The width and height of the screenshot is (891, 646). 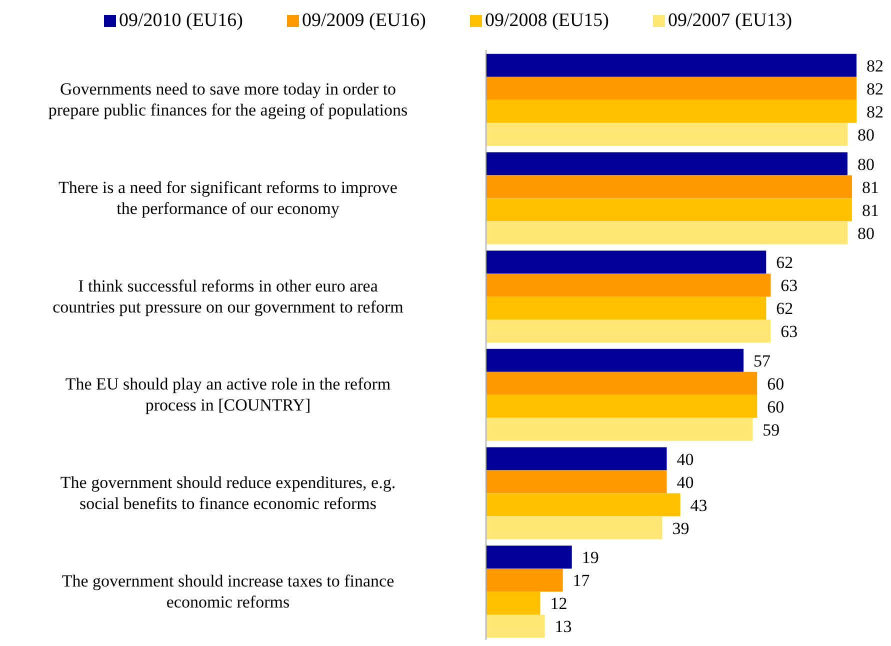 What do you see at coordinates (180, 21) in the screenshot?
I see `legend-label: 09/2010 (EU16)` at bounding box center [180, 21].